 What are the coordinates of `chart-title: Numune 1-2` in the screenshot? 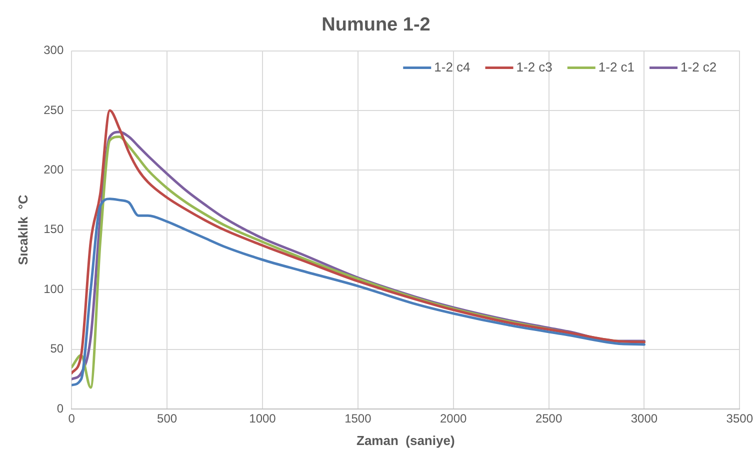 It's located at (376, 25).